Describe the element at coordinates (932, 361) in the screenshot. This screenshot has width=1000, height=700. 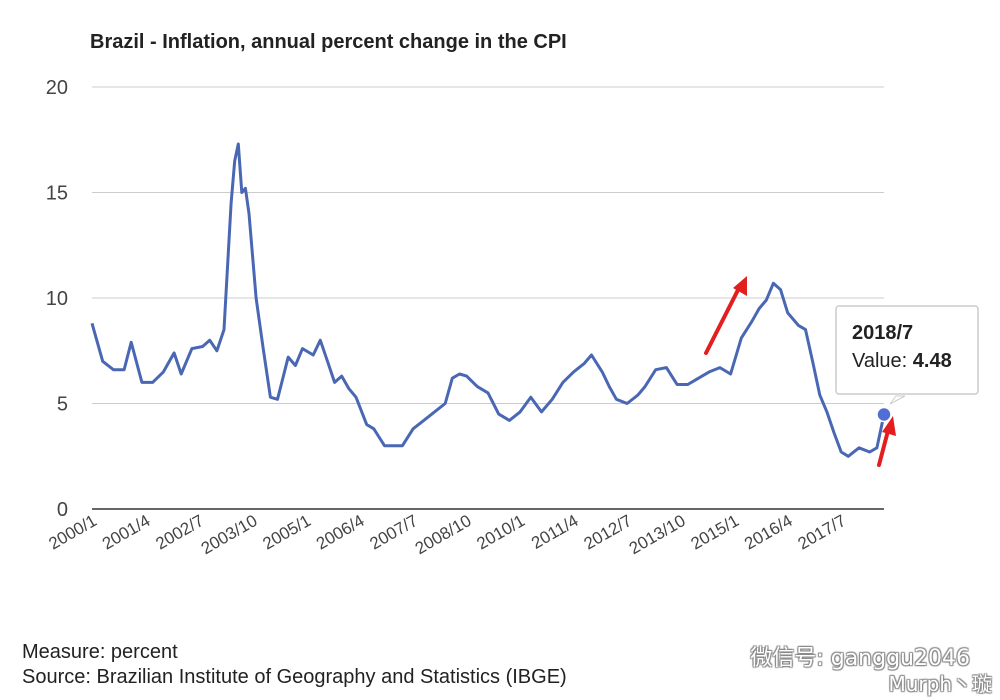
I see `tooltip-value: 4.48` at that location.